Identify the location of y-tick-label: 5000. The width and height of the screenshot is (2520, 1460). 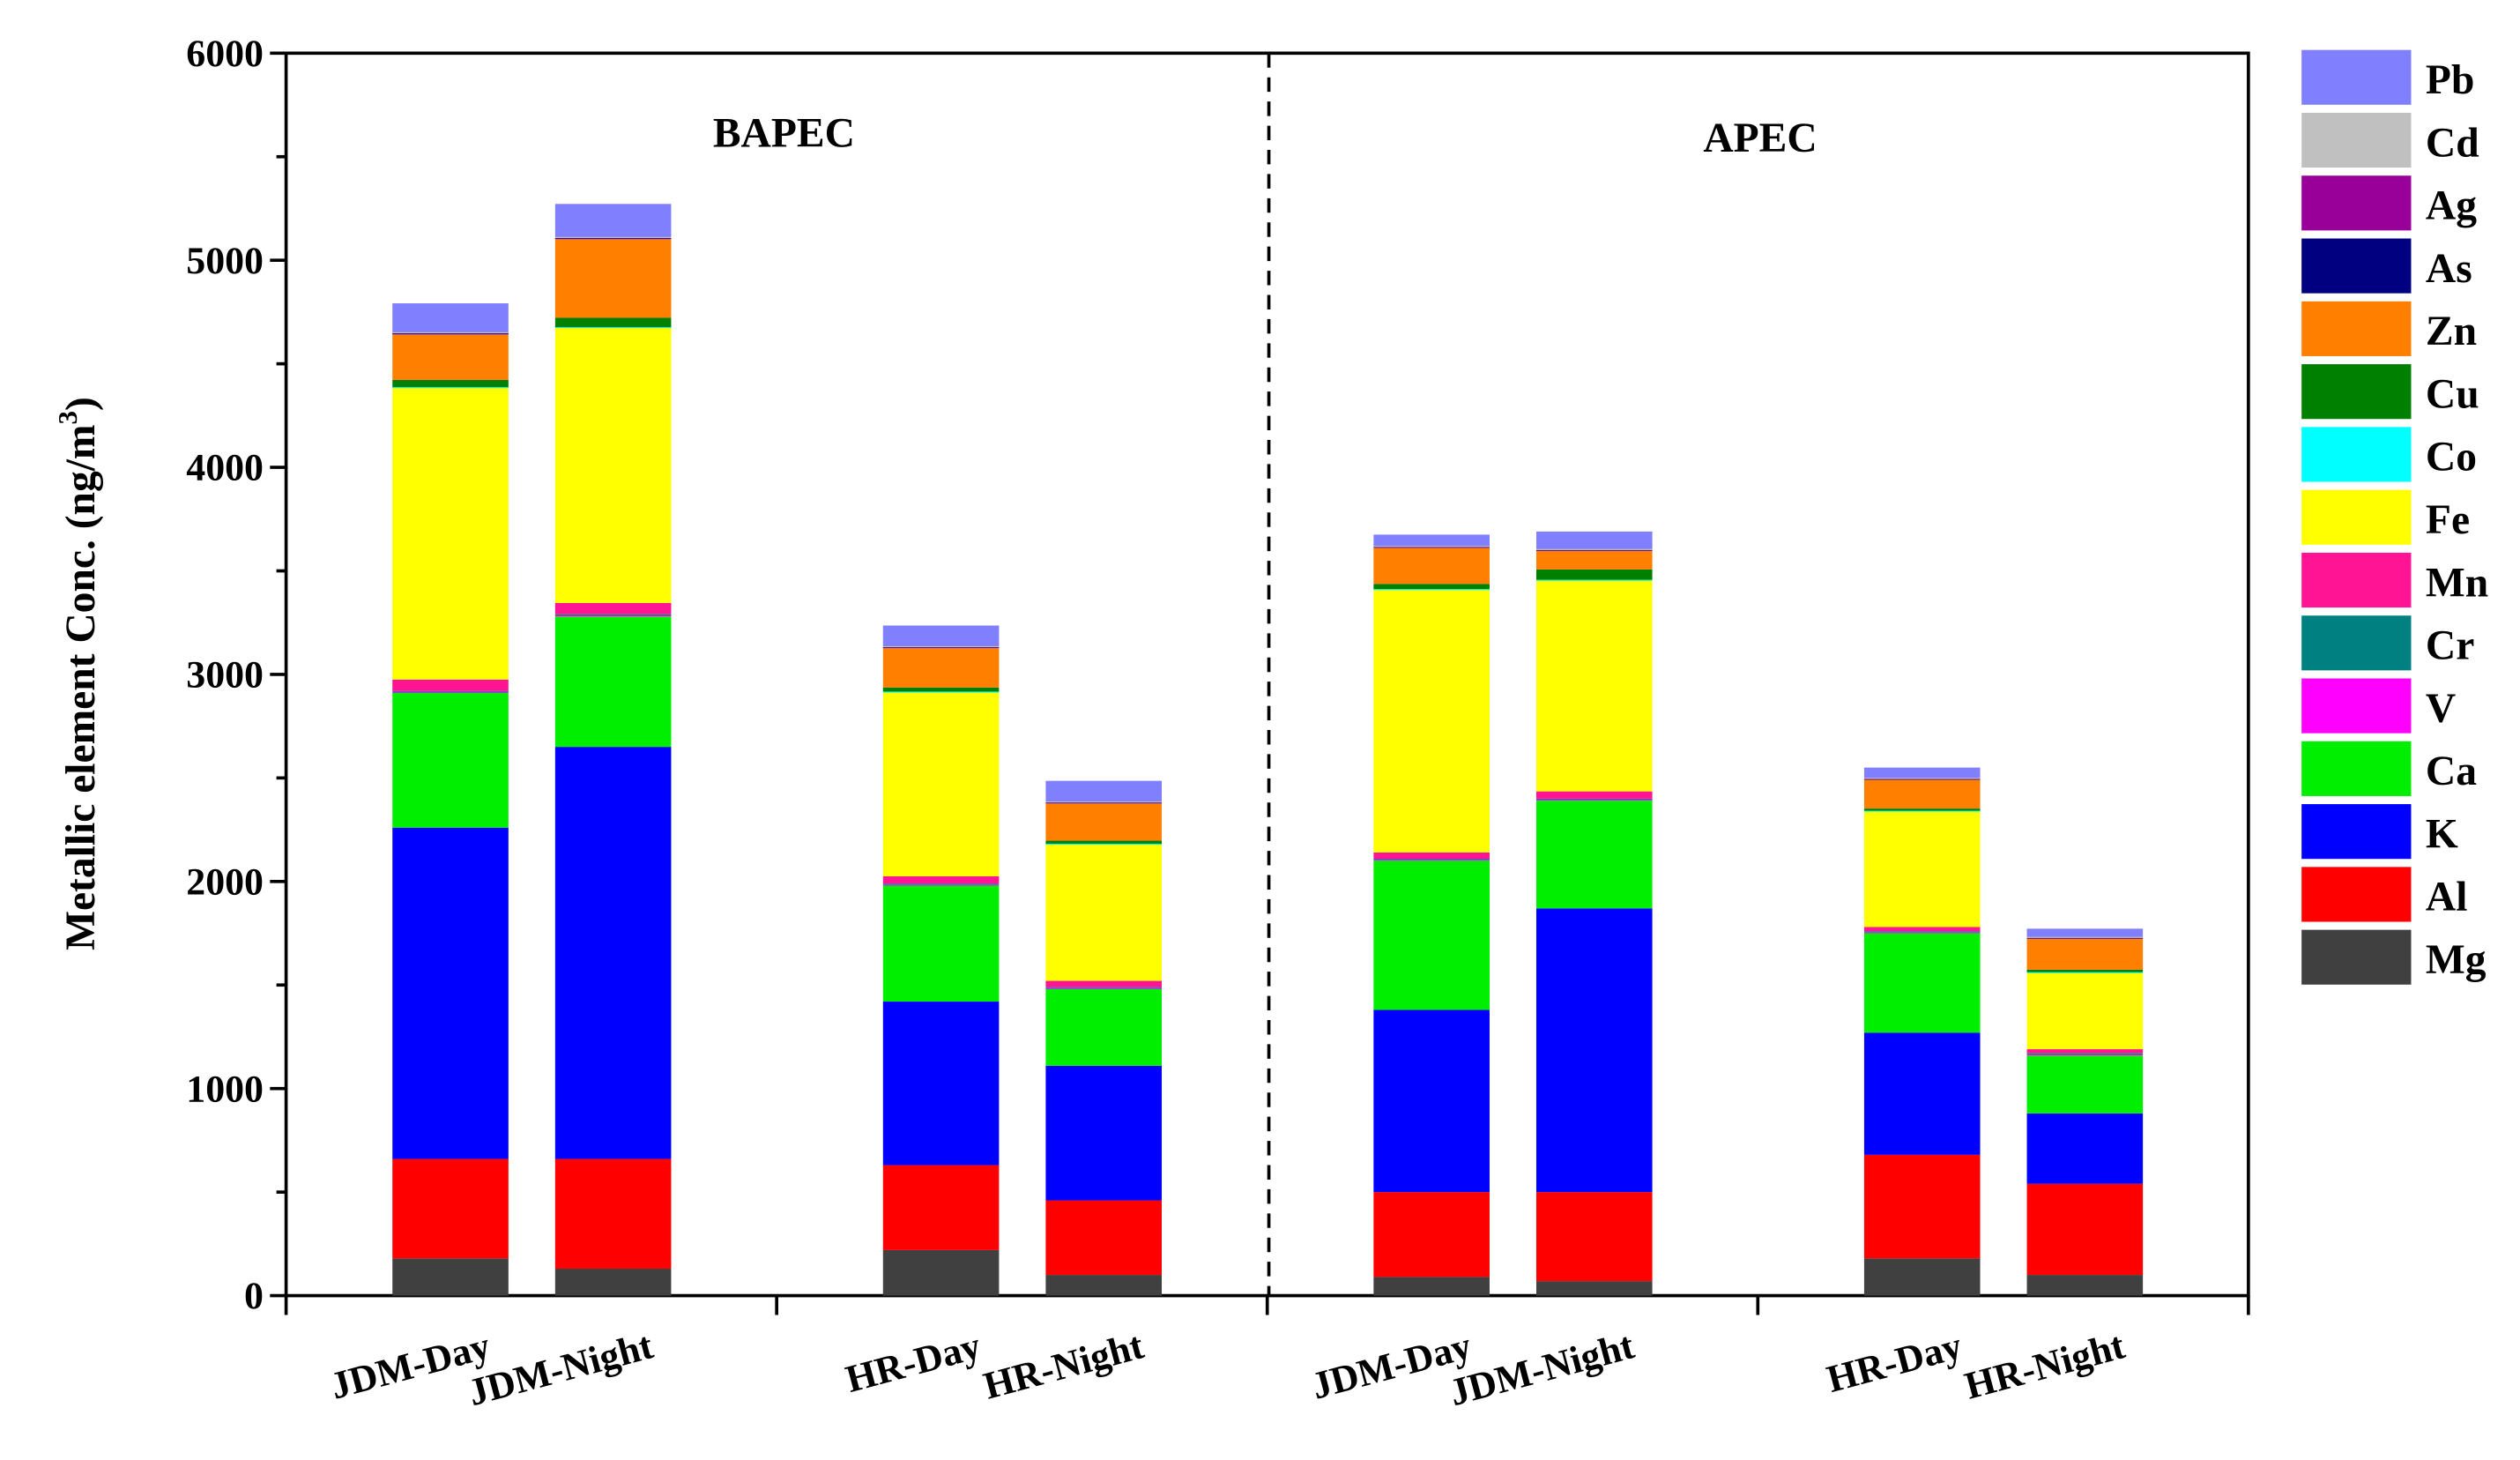
(225, 261).